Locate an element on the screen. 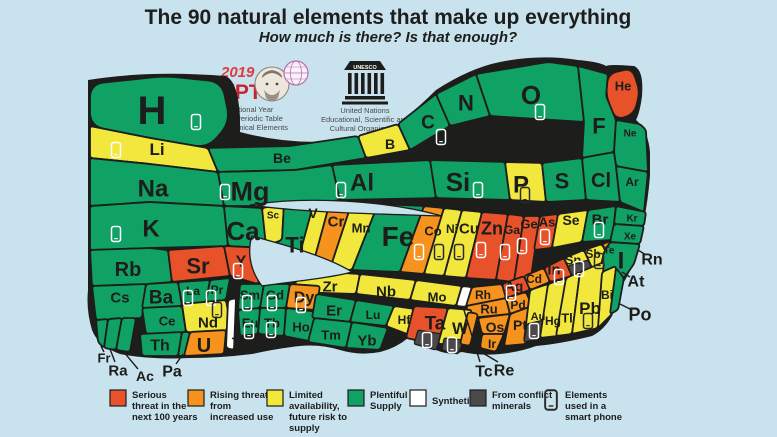 The height and width of the screenshot is (437, 777). element-symbol-Se: Se is located at coordinates (570, 220).